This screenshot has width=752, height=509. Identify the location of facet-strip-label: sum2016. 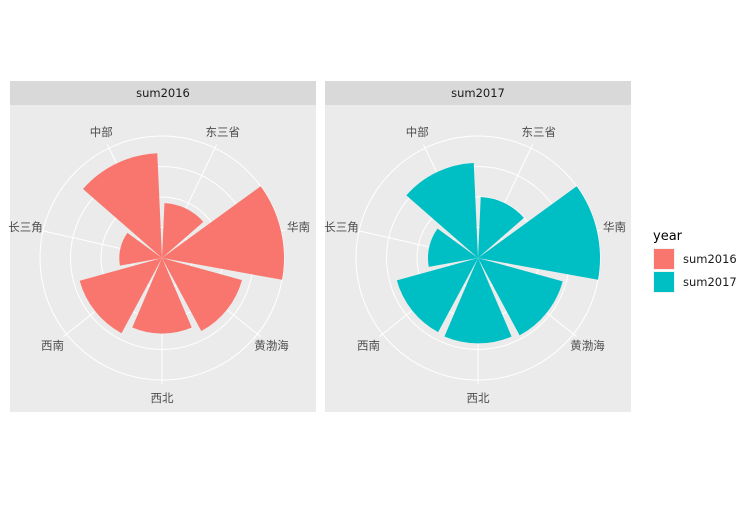
(163, 93).